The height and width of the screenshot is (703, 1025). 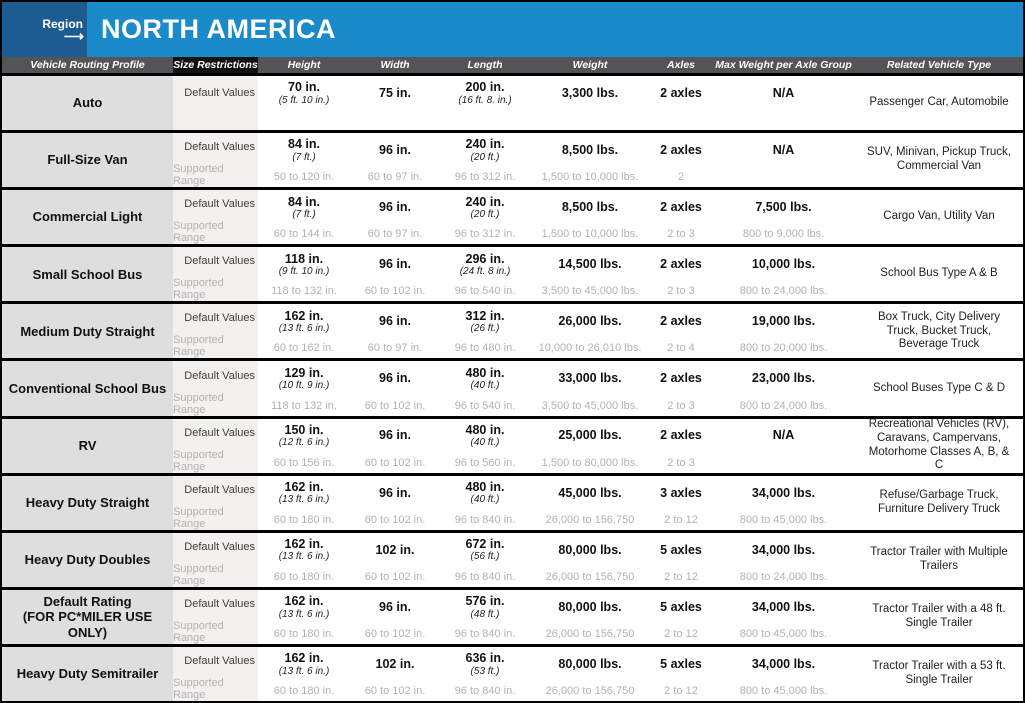 What do you see at coordinates (783, 691) in the screenshot?
I see `supported-max-axle-weight: 800 to 45,000 lbs.` at bounding box center [783, 691].